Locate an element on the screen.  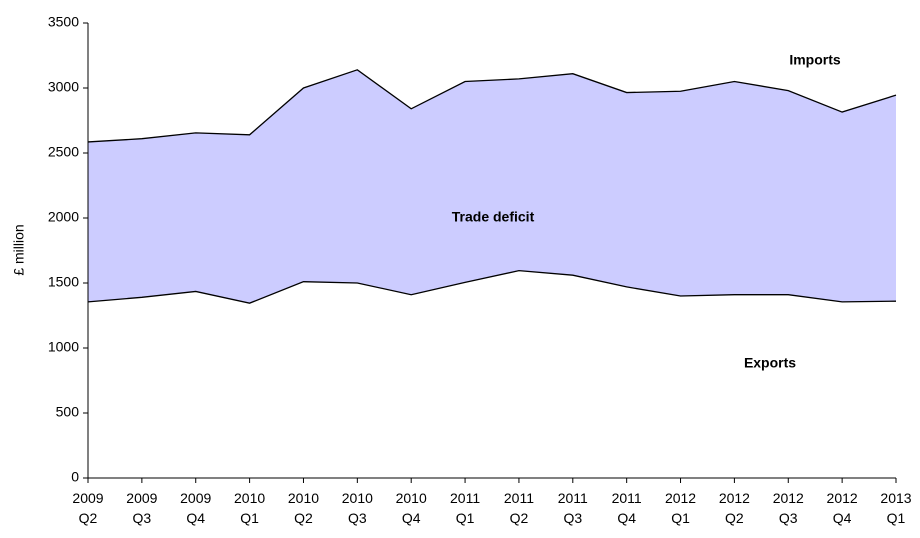
x-tick-label: 2012 Q2 is located at coordinates (734, 508).